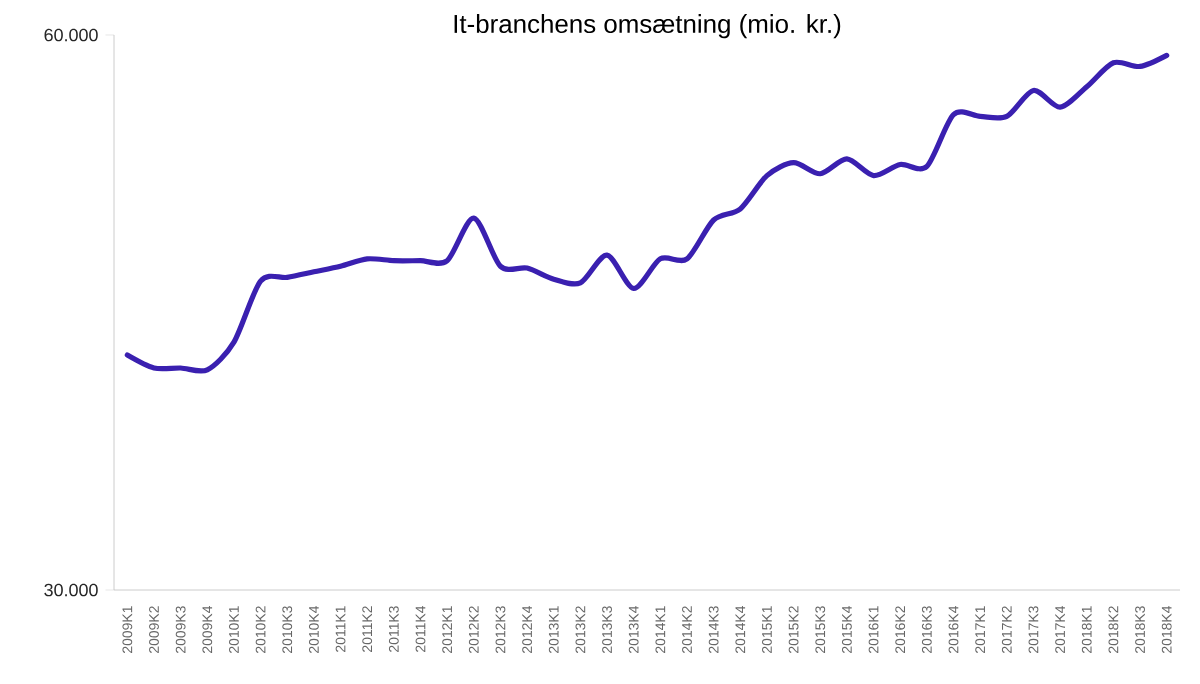  Describe the element at coordinates (71, 35) in the screenshot. I see `y-tick-label: 60.000` at that location.